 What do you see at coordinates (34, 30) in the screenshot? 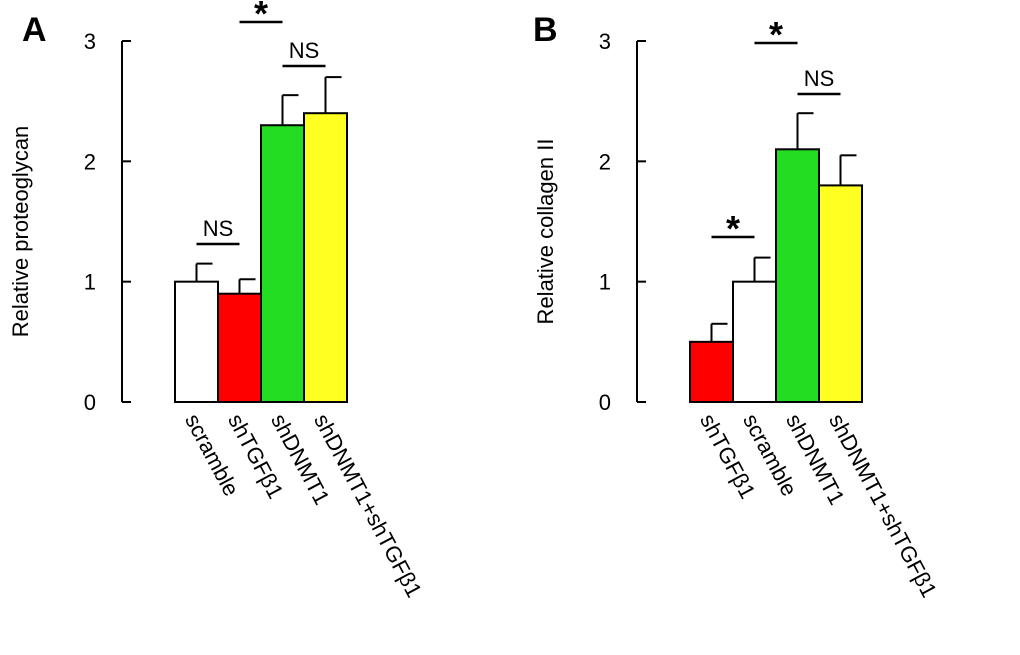
I see `panel-label: A` at bounding box center [34, 30].